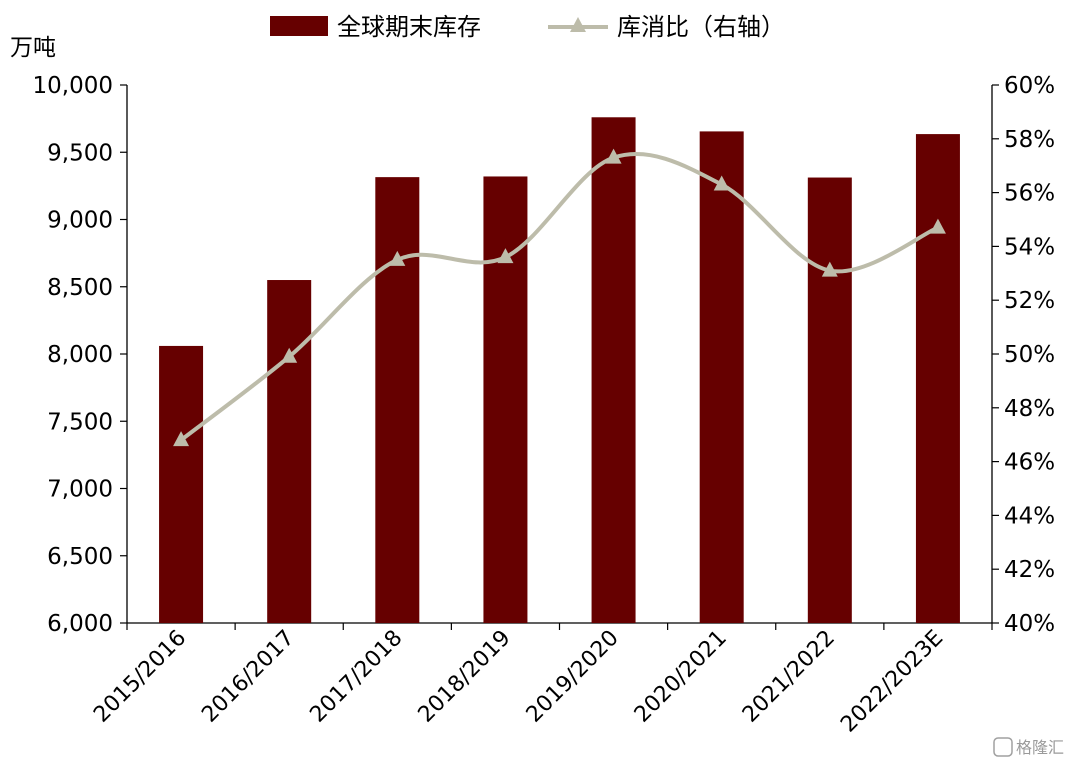 Image resolution: width=1076 pixels, height=769 pixels. I want to click on y-right-tick-labels: 40% 42% 44% 46% 48% 50% 52% 54% 56% 58% 60%, so click(1029, 355).